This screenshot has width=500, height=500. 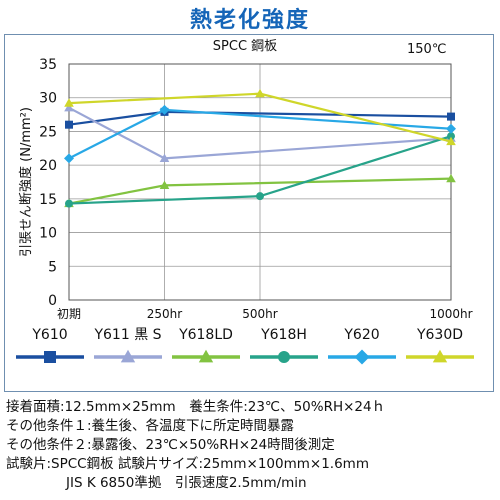 I want to click on note-line: その他条件１:養生後、各温度下に所定時間暴露, so click(x=150, y=426).